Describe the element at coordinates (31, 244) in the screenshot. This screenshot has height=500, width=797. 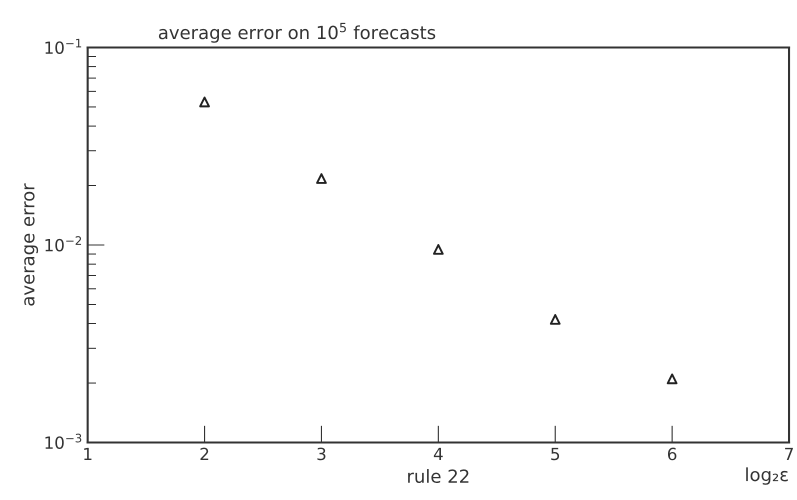
I see `y-axis-title: average error` at that location.